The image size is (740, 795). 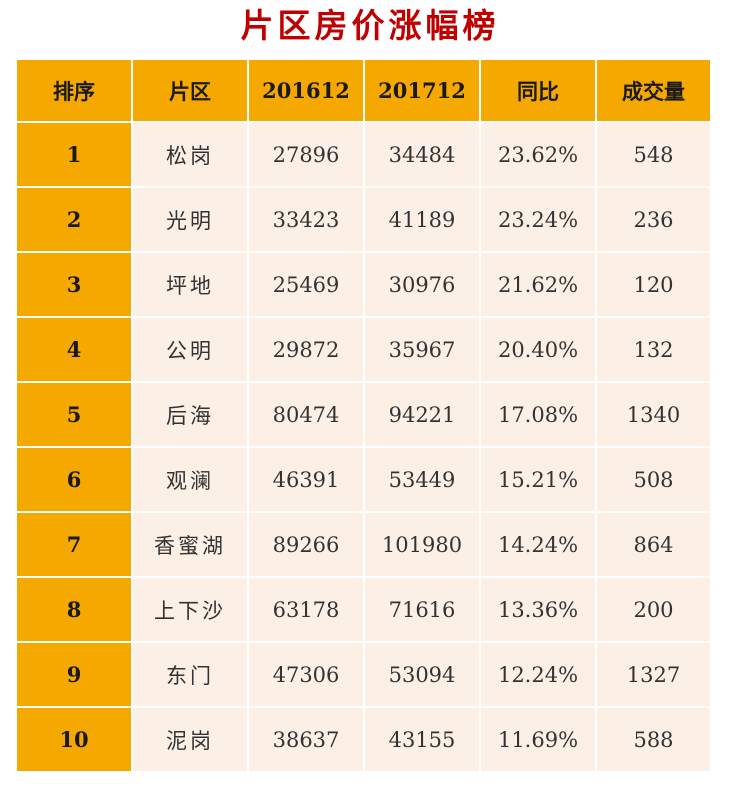 I want to click on rank-cell: 2, so click(x=74, y=219).